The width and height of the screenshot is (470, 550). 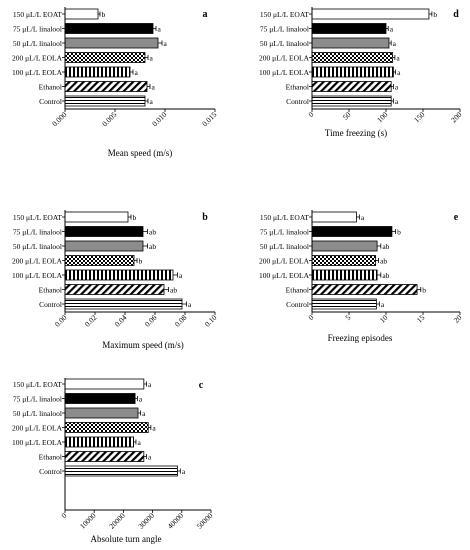 I want to click on panel-letter: b, so click(x=205, y=217).